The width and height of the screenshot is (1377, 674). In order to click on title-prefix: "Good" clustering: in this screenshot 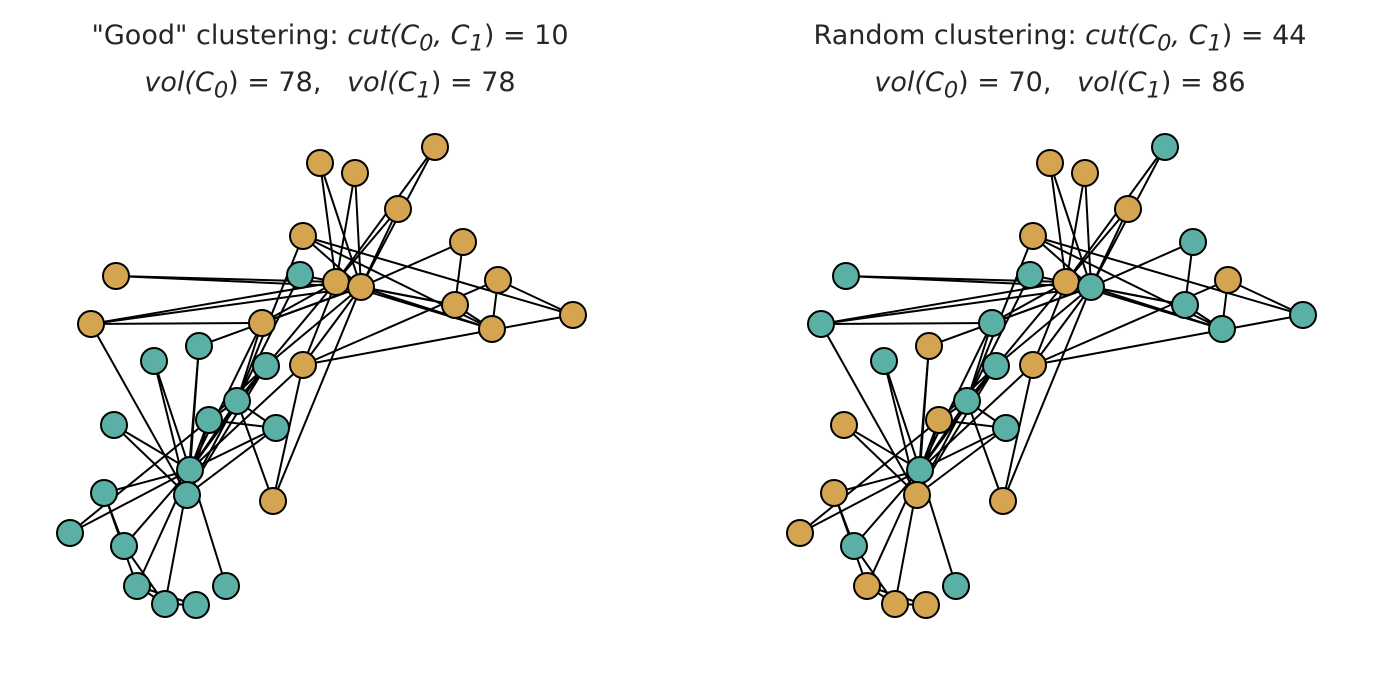, I will do `click(219, 35)`.